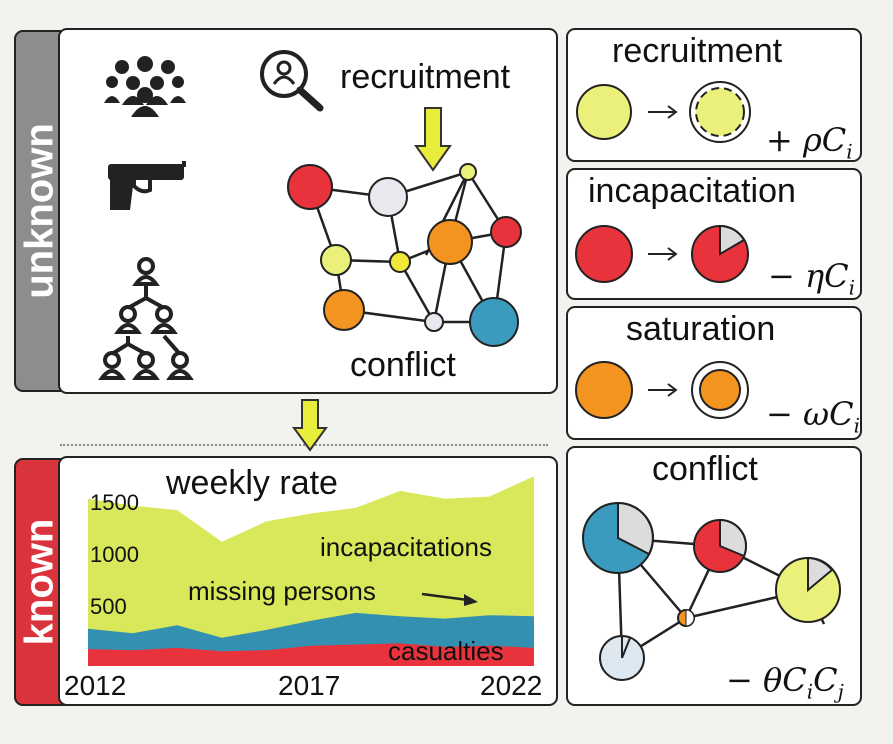 The height and width of the screenshot is (744, 893). What do you see at coordinates (39, 582) in the screenshot?
I see `known-label: known` at bounding box center [39, 582].